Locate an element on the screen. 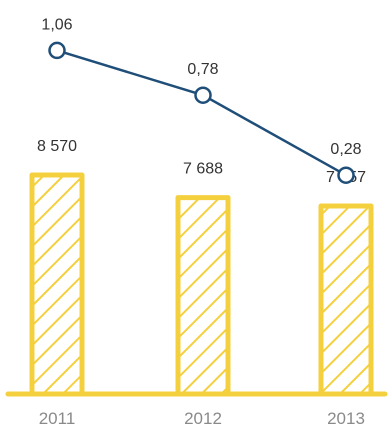  x-tick-2013: 2013 is located at coordinates (346, 418).